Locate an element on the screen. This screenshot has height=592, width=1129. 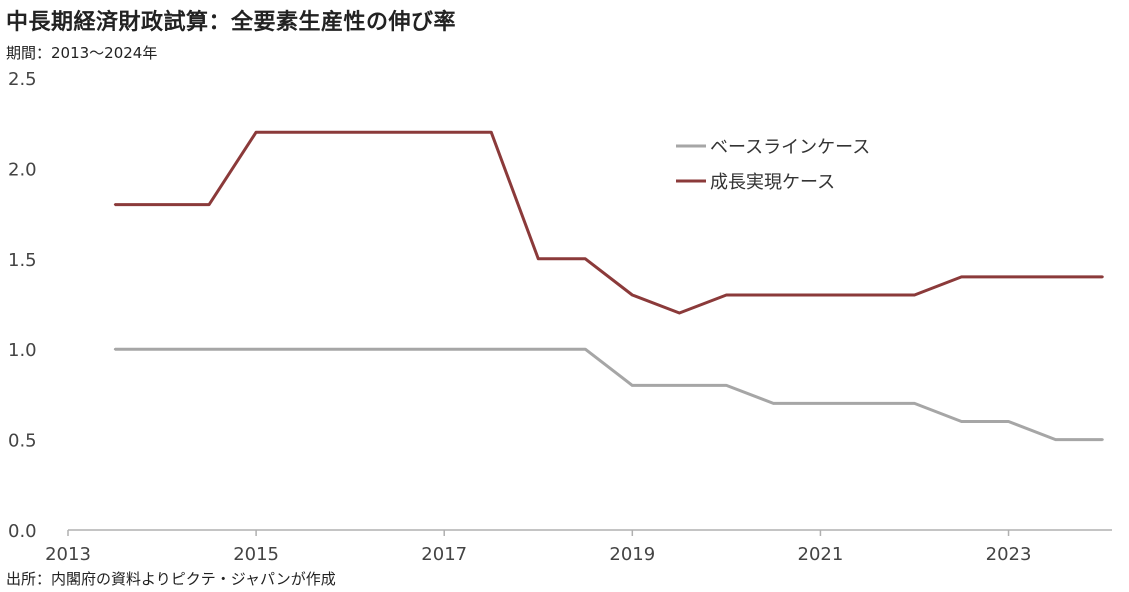
legend-label: 成長実現ケース is located at coordinates (772, 182).